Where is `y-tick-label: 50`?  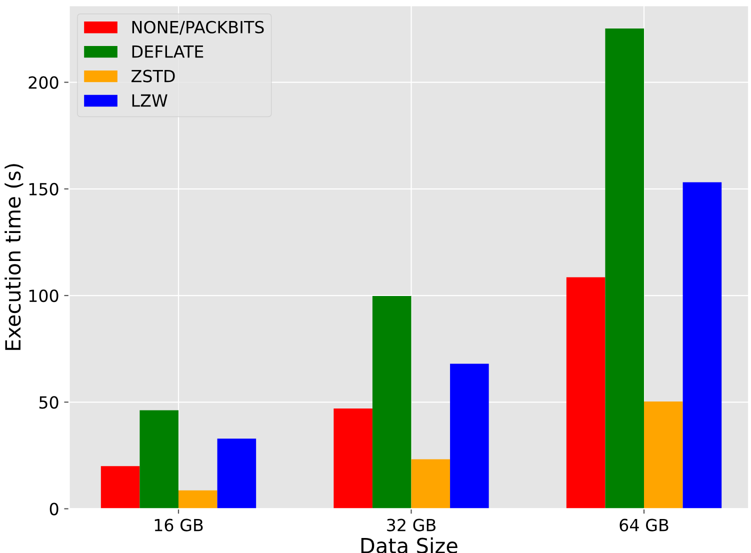 y-tick-label: 50 is located at coordinates (48, 402).